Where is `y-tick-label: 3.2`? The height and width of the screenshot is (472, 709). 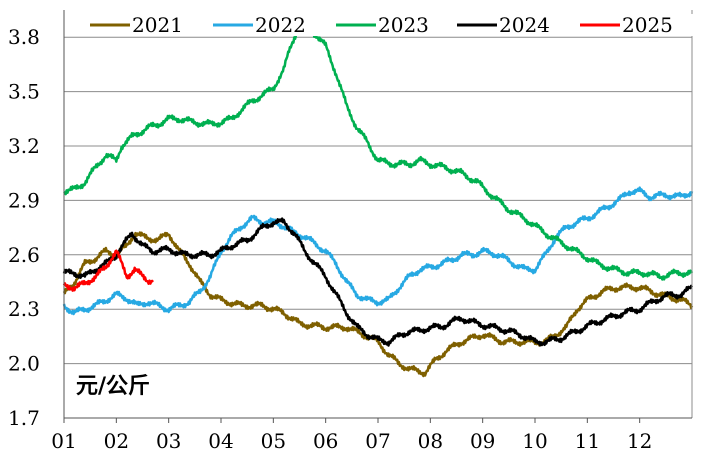
y-tick-label: 3.2 is located at coordinates (24, 146).